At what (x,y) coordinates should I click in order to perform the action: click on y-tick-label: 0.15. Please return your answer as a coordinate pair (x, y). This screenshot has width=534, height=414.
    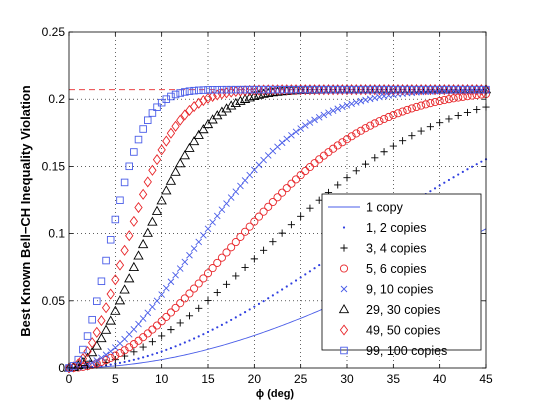
    Looking at the image, I should click on (54, 166).